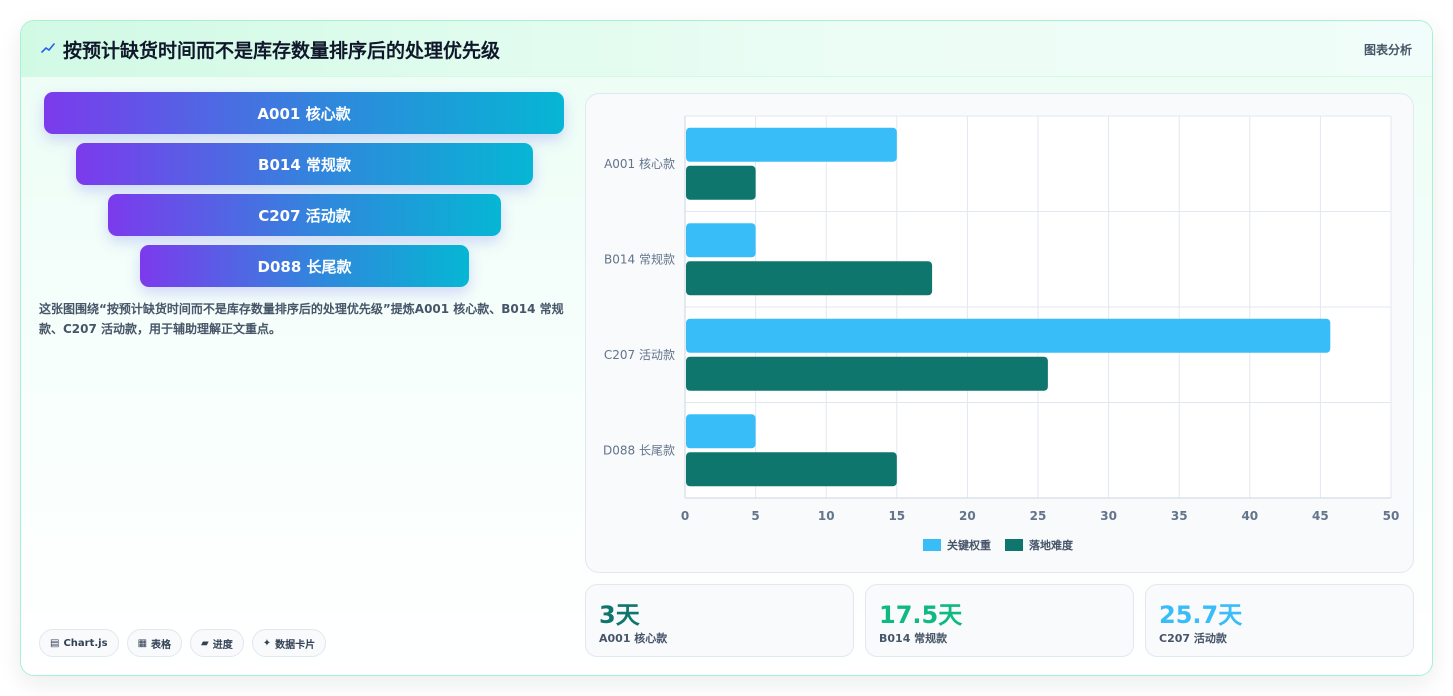 The height and width of the screenshot is (696, 1453). I want to click on chip-label: 表格, so click(161, 645).